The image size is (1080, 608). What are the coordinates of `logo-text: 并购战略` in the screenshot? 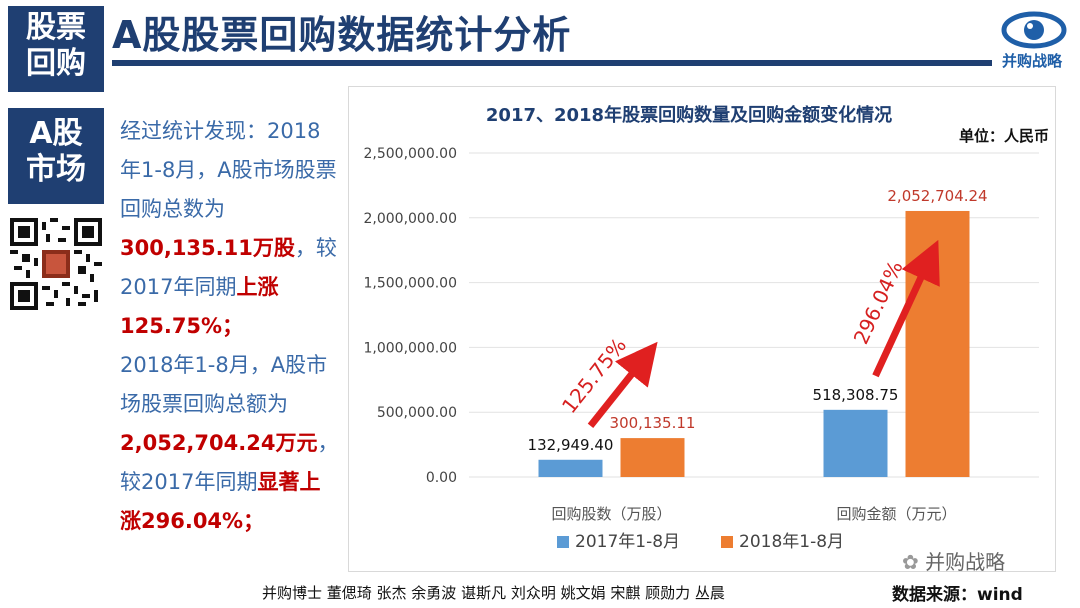 It's located at (1031, 61).